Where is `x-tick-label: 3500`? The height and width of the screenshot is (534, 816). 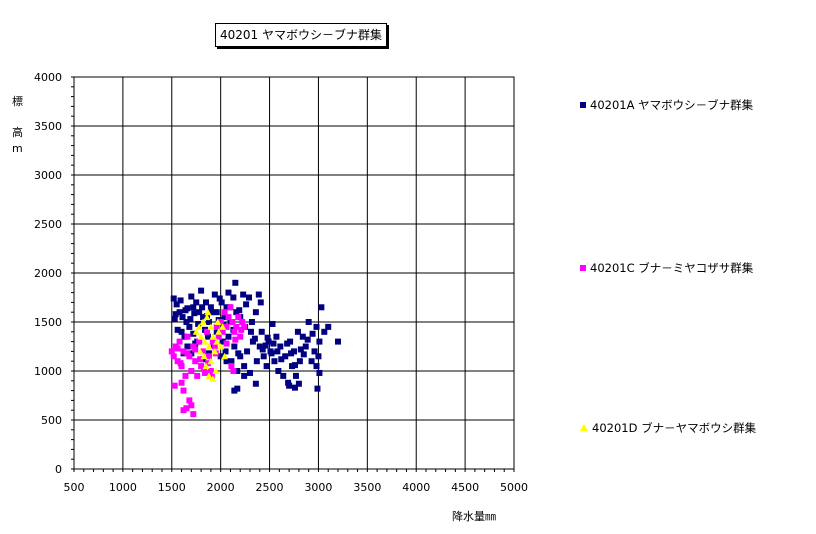
x-tick-label: 3500 is located at coordinates (367, 487).